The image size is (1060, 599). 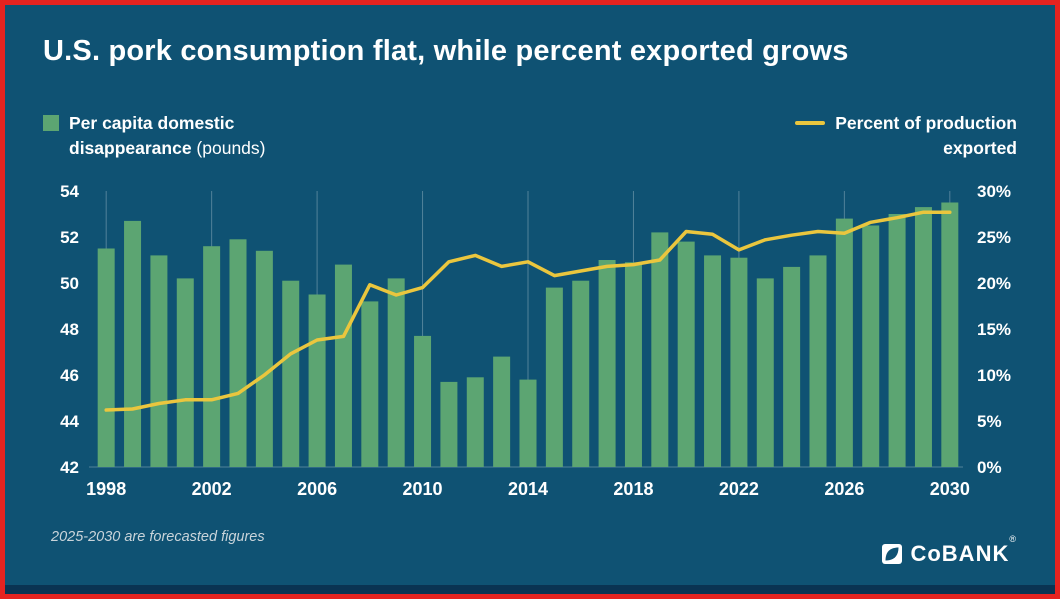 What do you see at coordinates (106, 357) in the screenshot?
I see `bar-1998` at bounding box center [106, 357].